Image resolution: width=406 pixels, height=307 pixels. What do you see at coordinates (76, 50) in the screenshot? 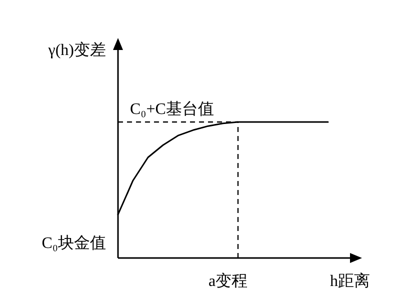
I see `y-axis-title: γ(h)变差` at bounding box center [76, 50].